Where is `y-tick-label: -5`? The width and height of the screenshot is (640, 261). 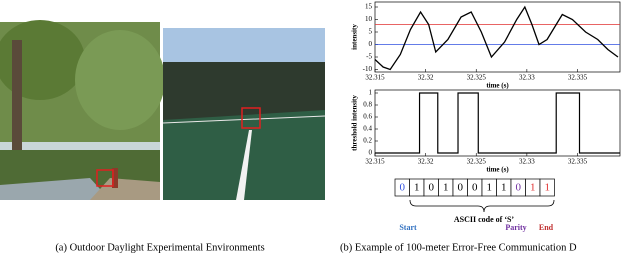
y-tick-label: -5 is located at coordinates (369, 57).